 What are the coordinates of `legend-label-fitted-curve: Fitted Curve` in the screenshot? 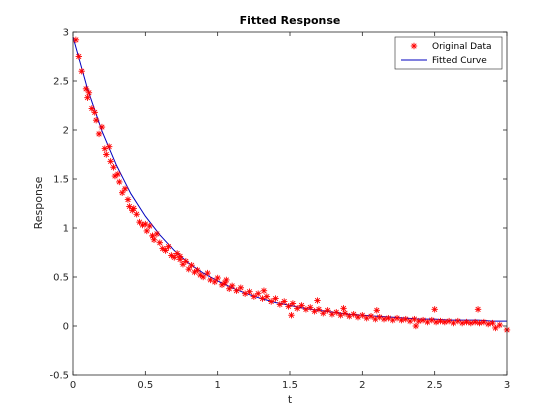 It's located at (459, 61).